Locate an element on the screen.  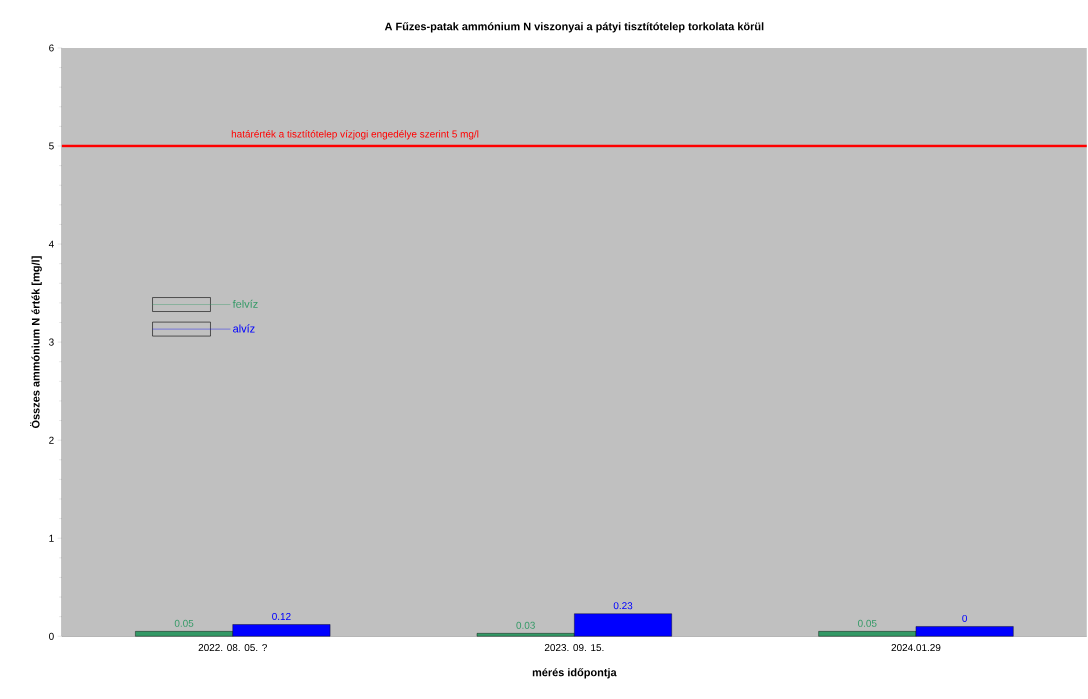
x-axis-title: mérés időpontja is located at coordinates (574, 673).